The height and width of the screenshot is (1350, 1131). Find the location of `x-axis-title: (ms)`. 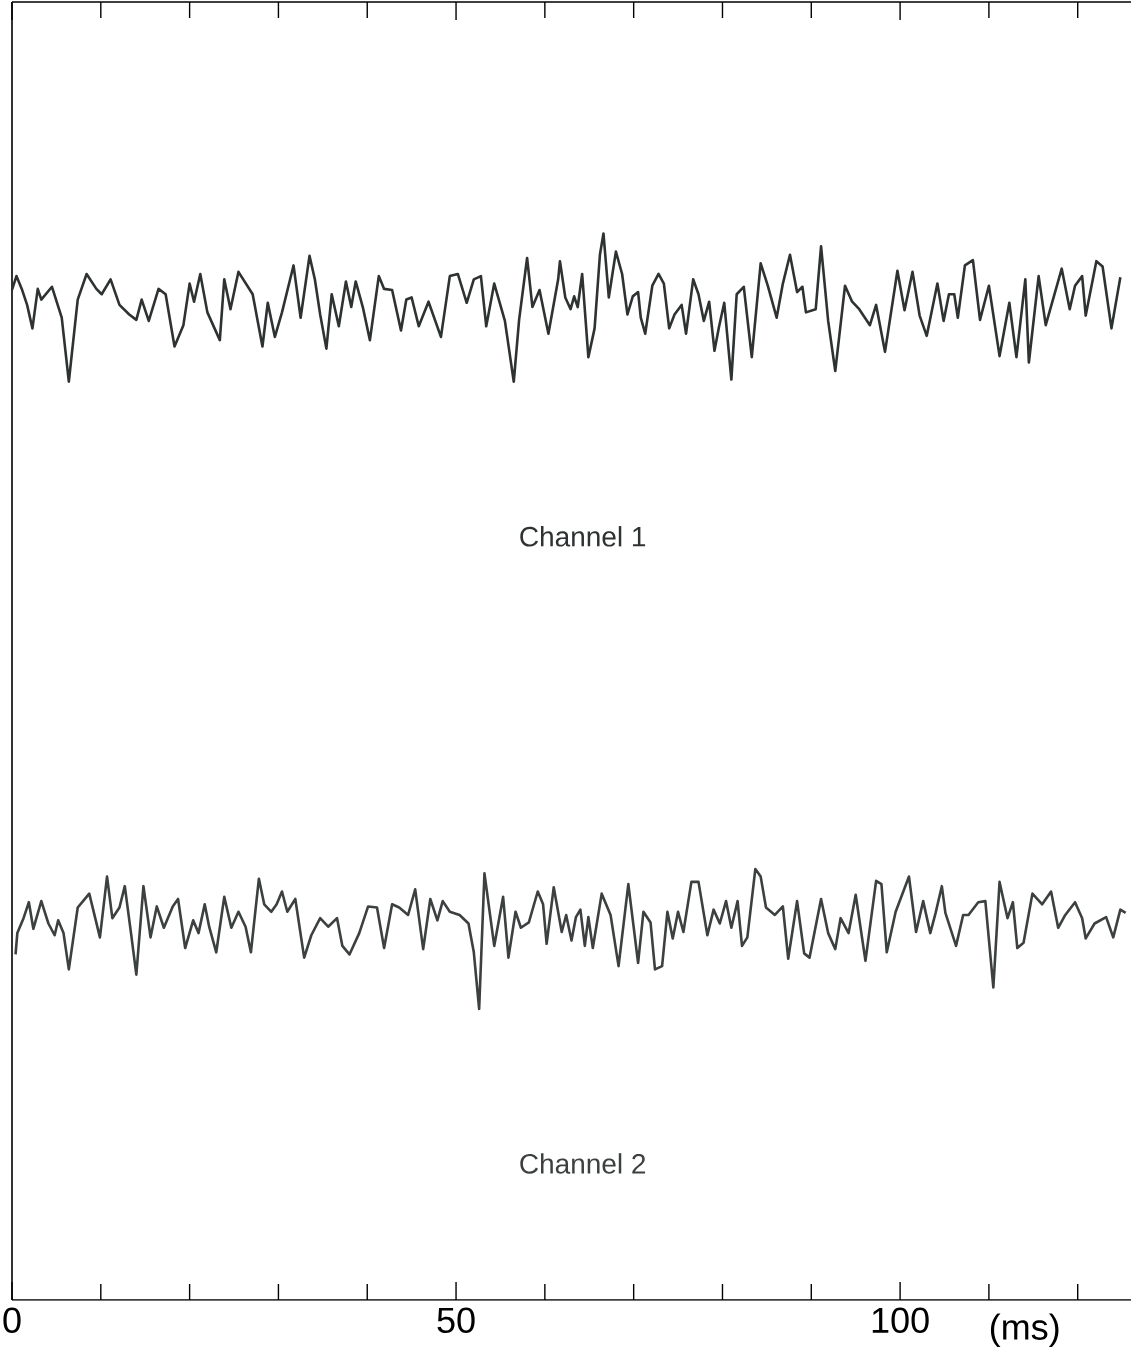

x-axis-title: (ms) is located at coordinates (1024, 1330).